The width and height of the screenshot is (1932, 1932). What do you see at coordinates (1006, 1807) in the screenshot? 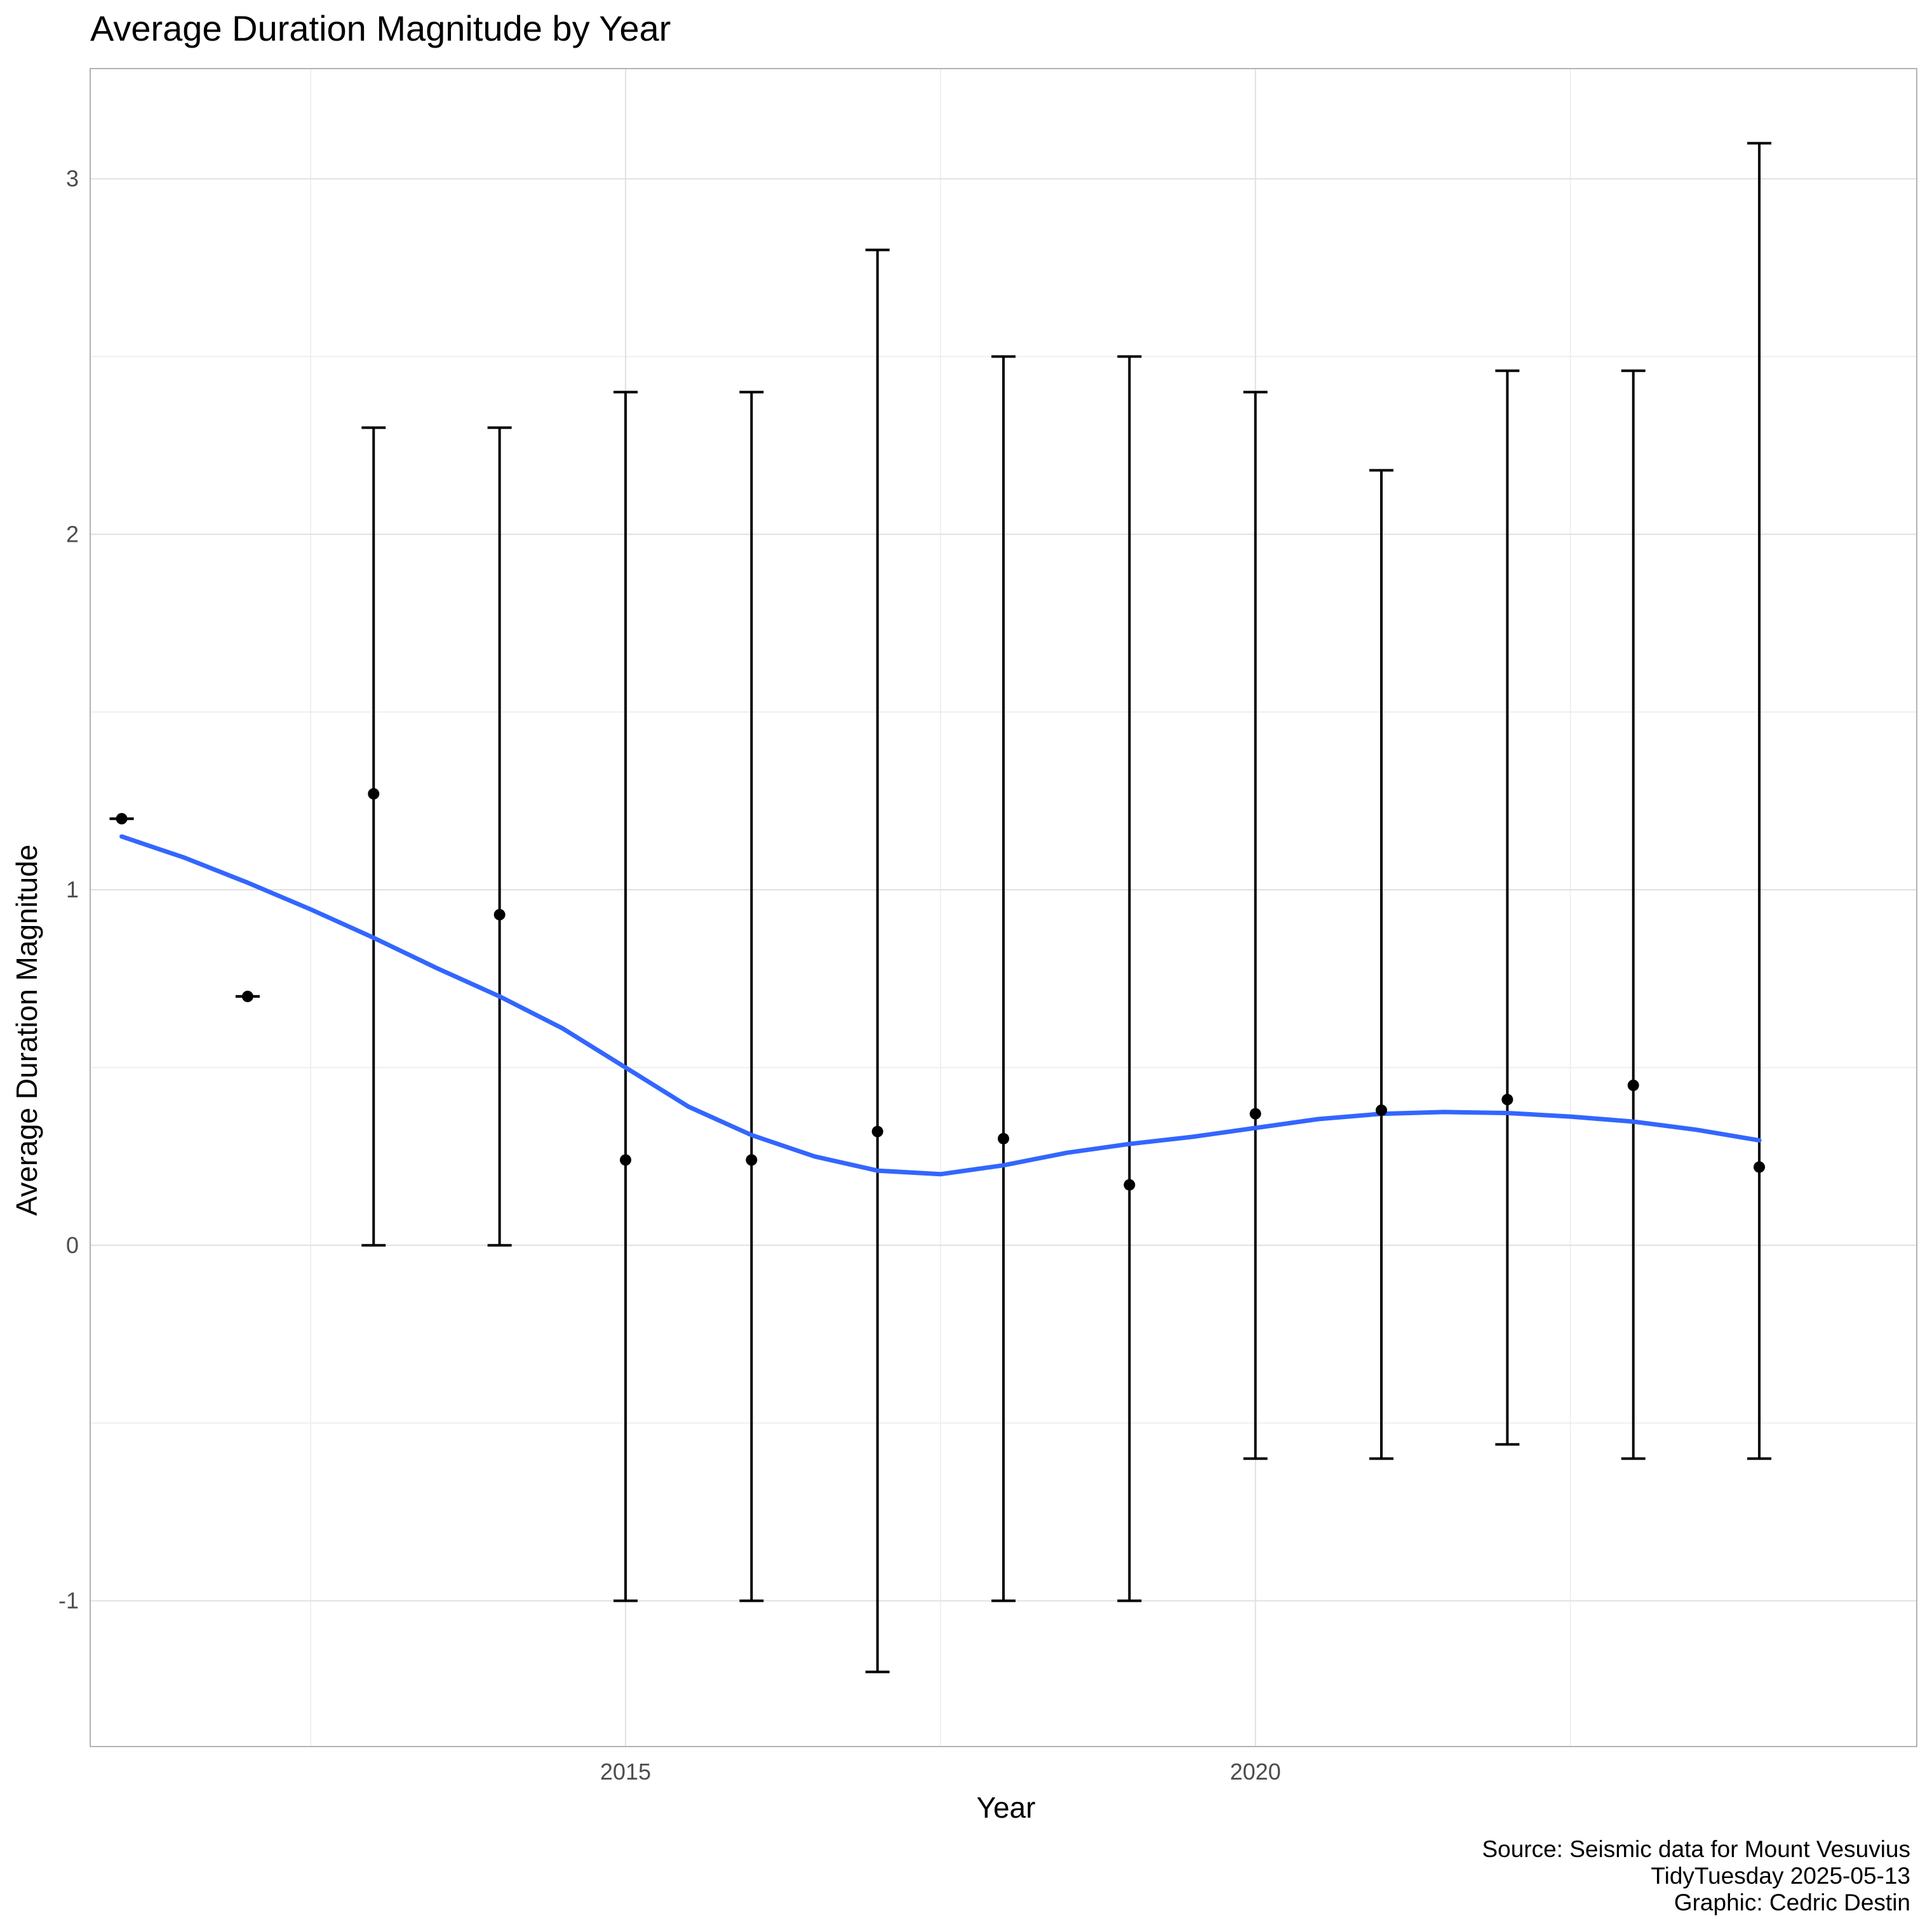
I see `x-axis-title: Year` at bounding box center [1006, 1807].